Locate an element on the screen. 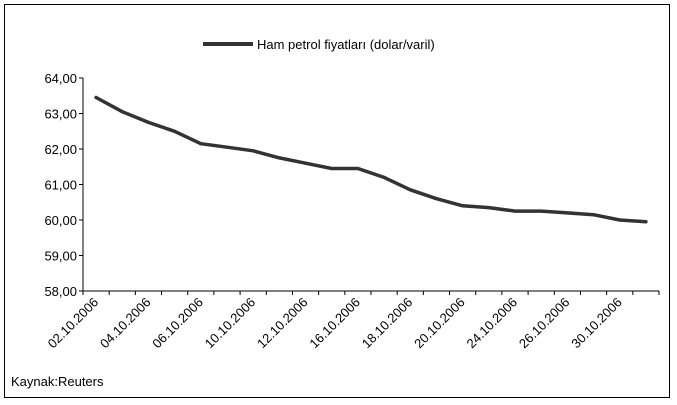 This screenshot has width=677, height=405. x-tick-label: 18.10.2006 is located at coordinates (387, 323).